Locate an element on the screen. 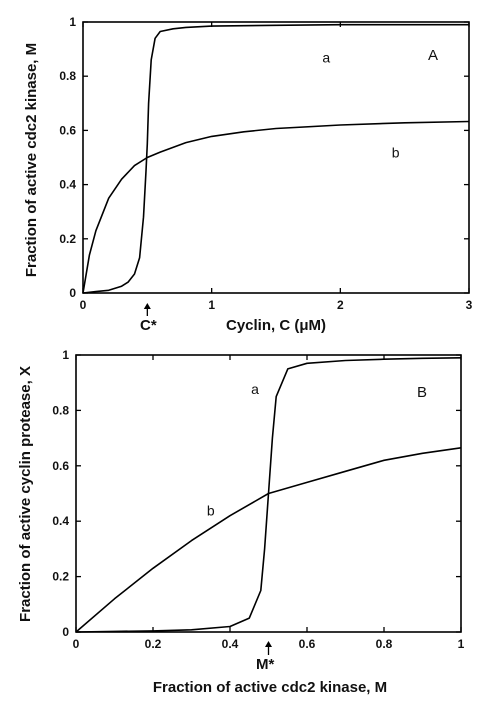 This screenshot has height=711, width=496. panel-b-y-tick-label: 0.2 is located at coordinates (60, 577).